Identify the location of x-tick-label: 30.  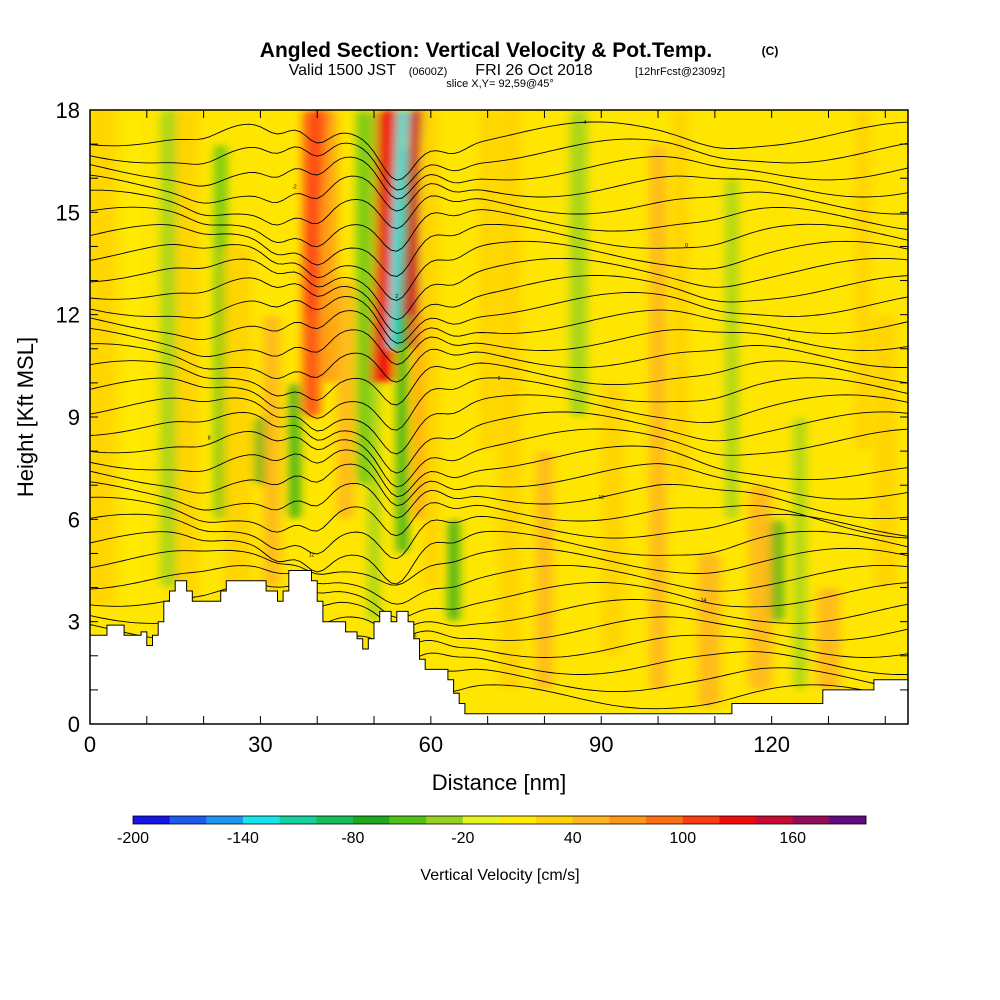
(260, 744).